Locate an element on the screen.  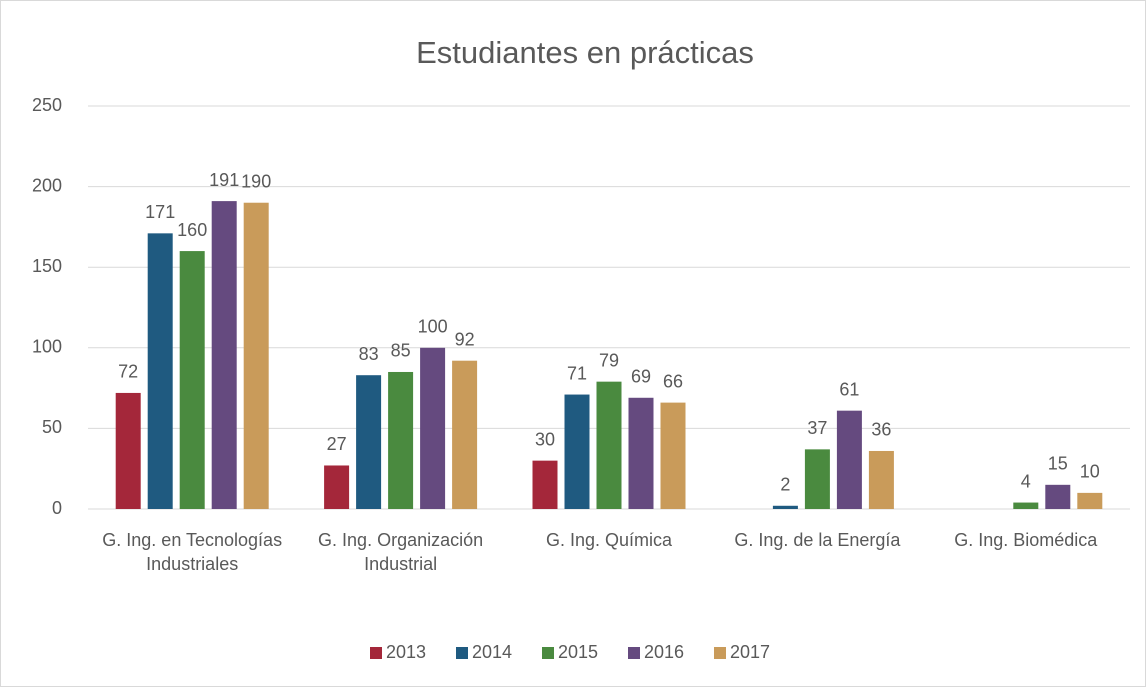
data-label: 30 is located at coordinates (545, 439).